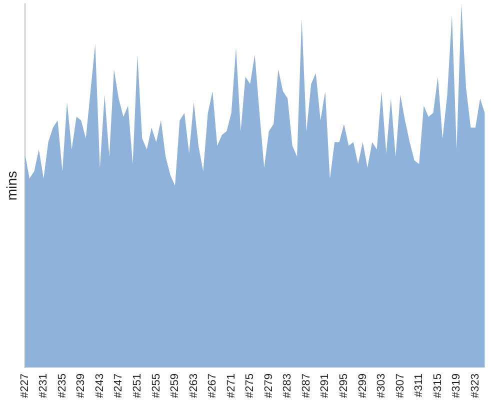 The height and width of the screenshot is (400, 500). Describe the element at coordinates (456, 386) in the screenshot. I see `x-tick-label: #319` at that location.